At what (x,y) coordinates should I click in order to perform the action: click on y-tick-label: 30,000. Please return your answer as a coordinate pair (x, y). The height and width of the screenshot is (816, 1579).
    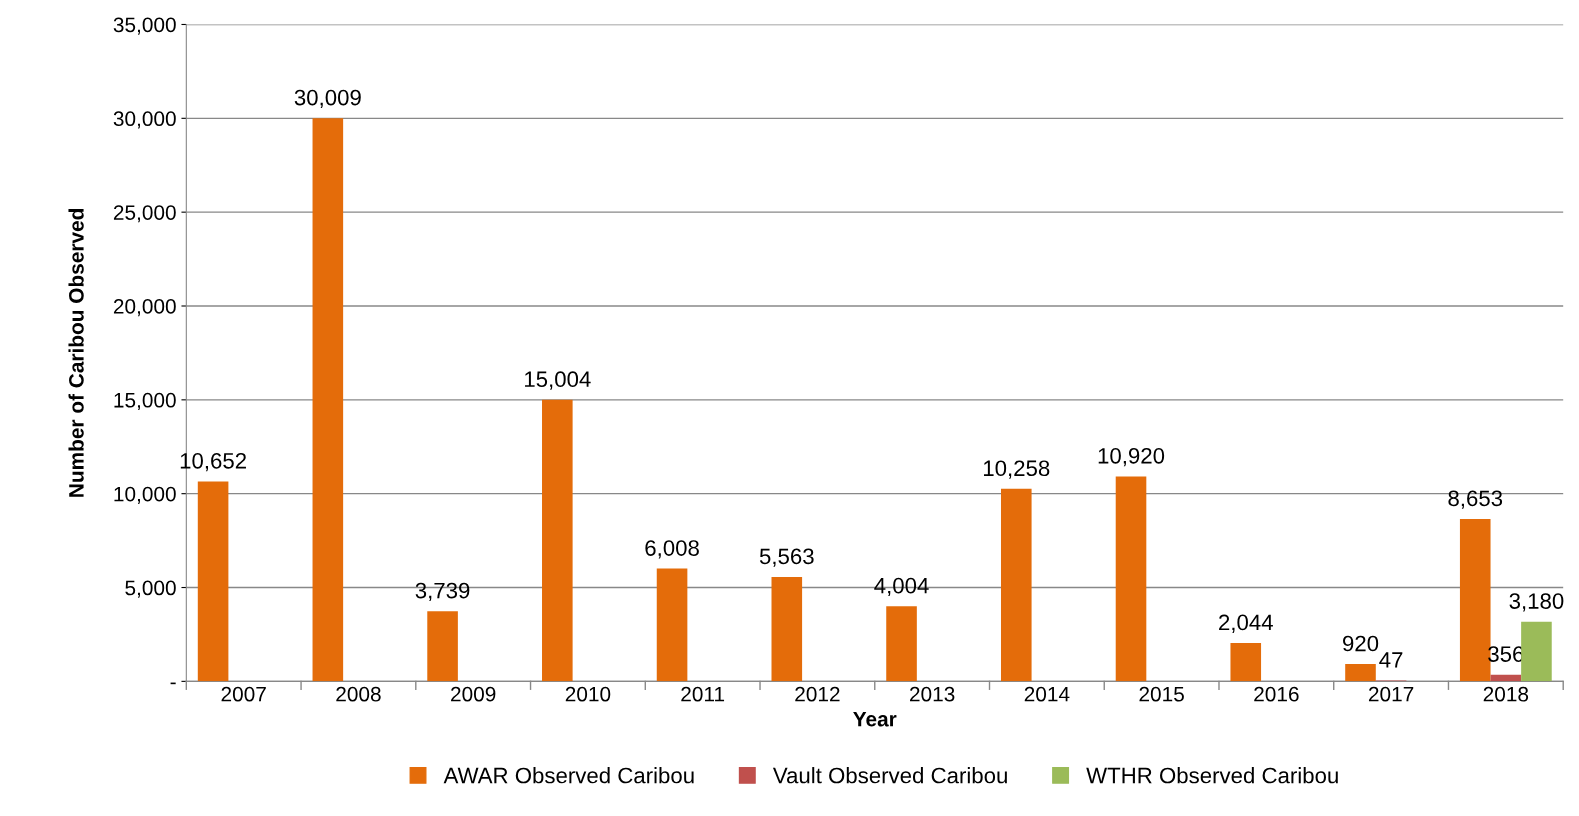
    Looking at the image, I should click on (144, 120).